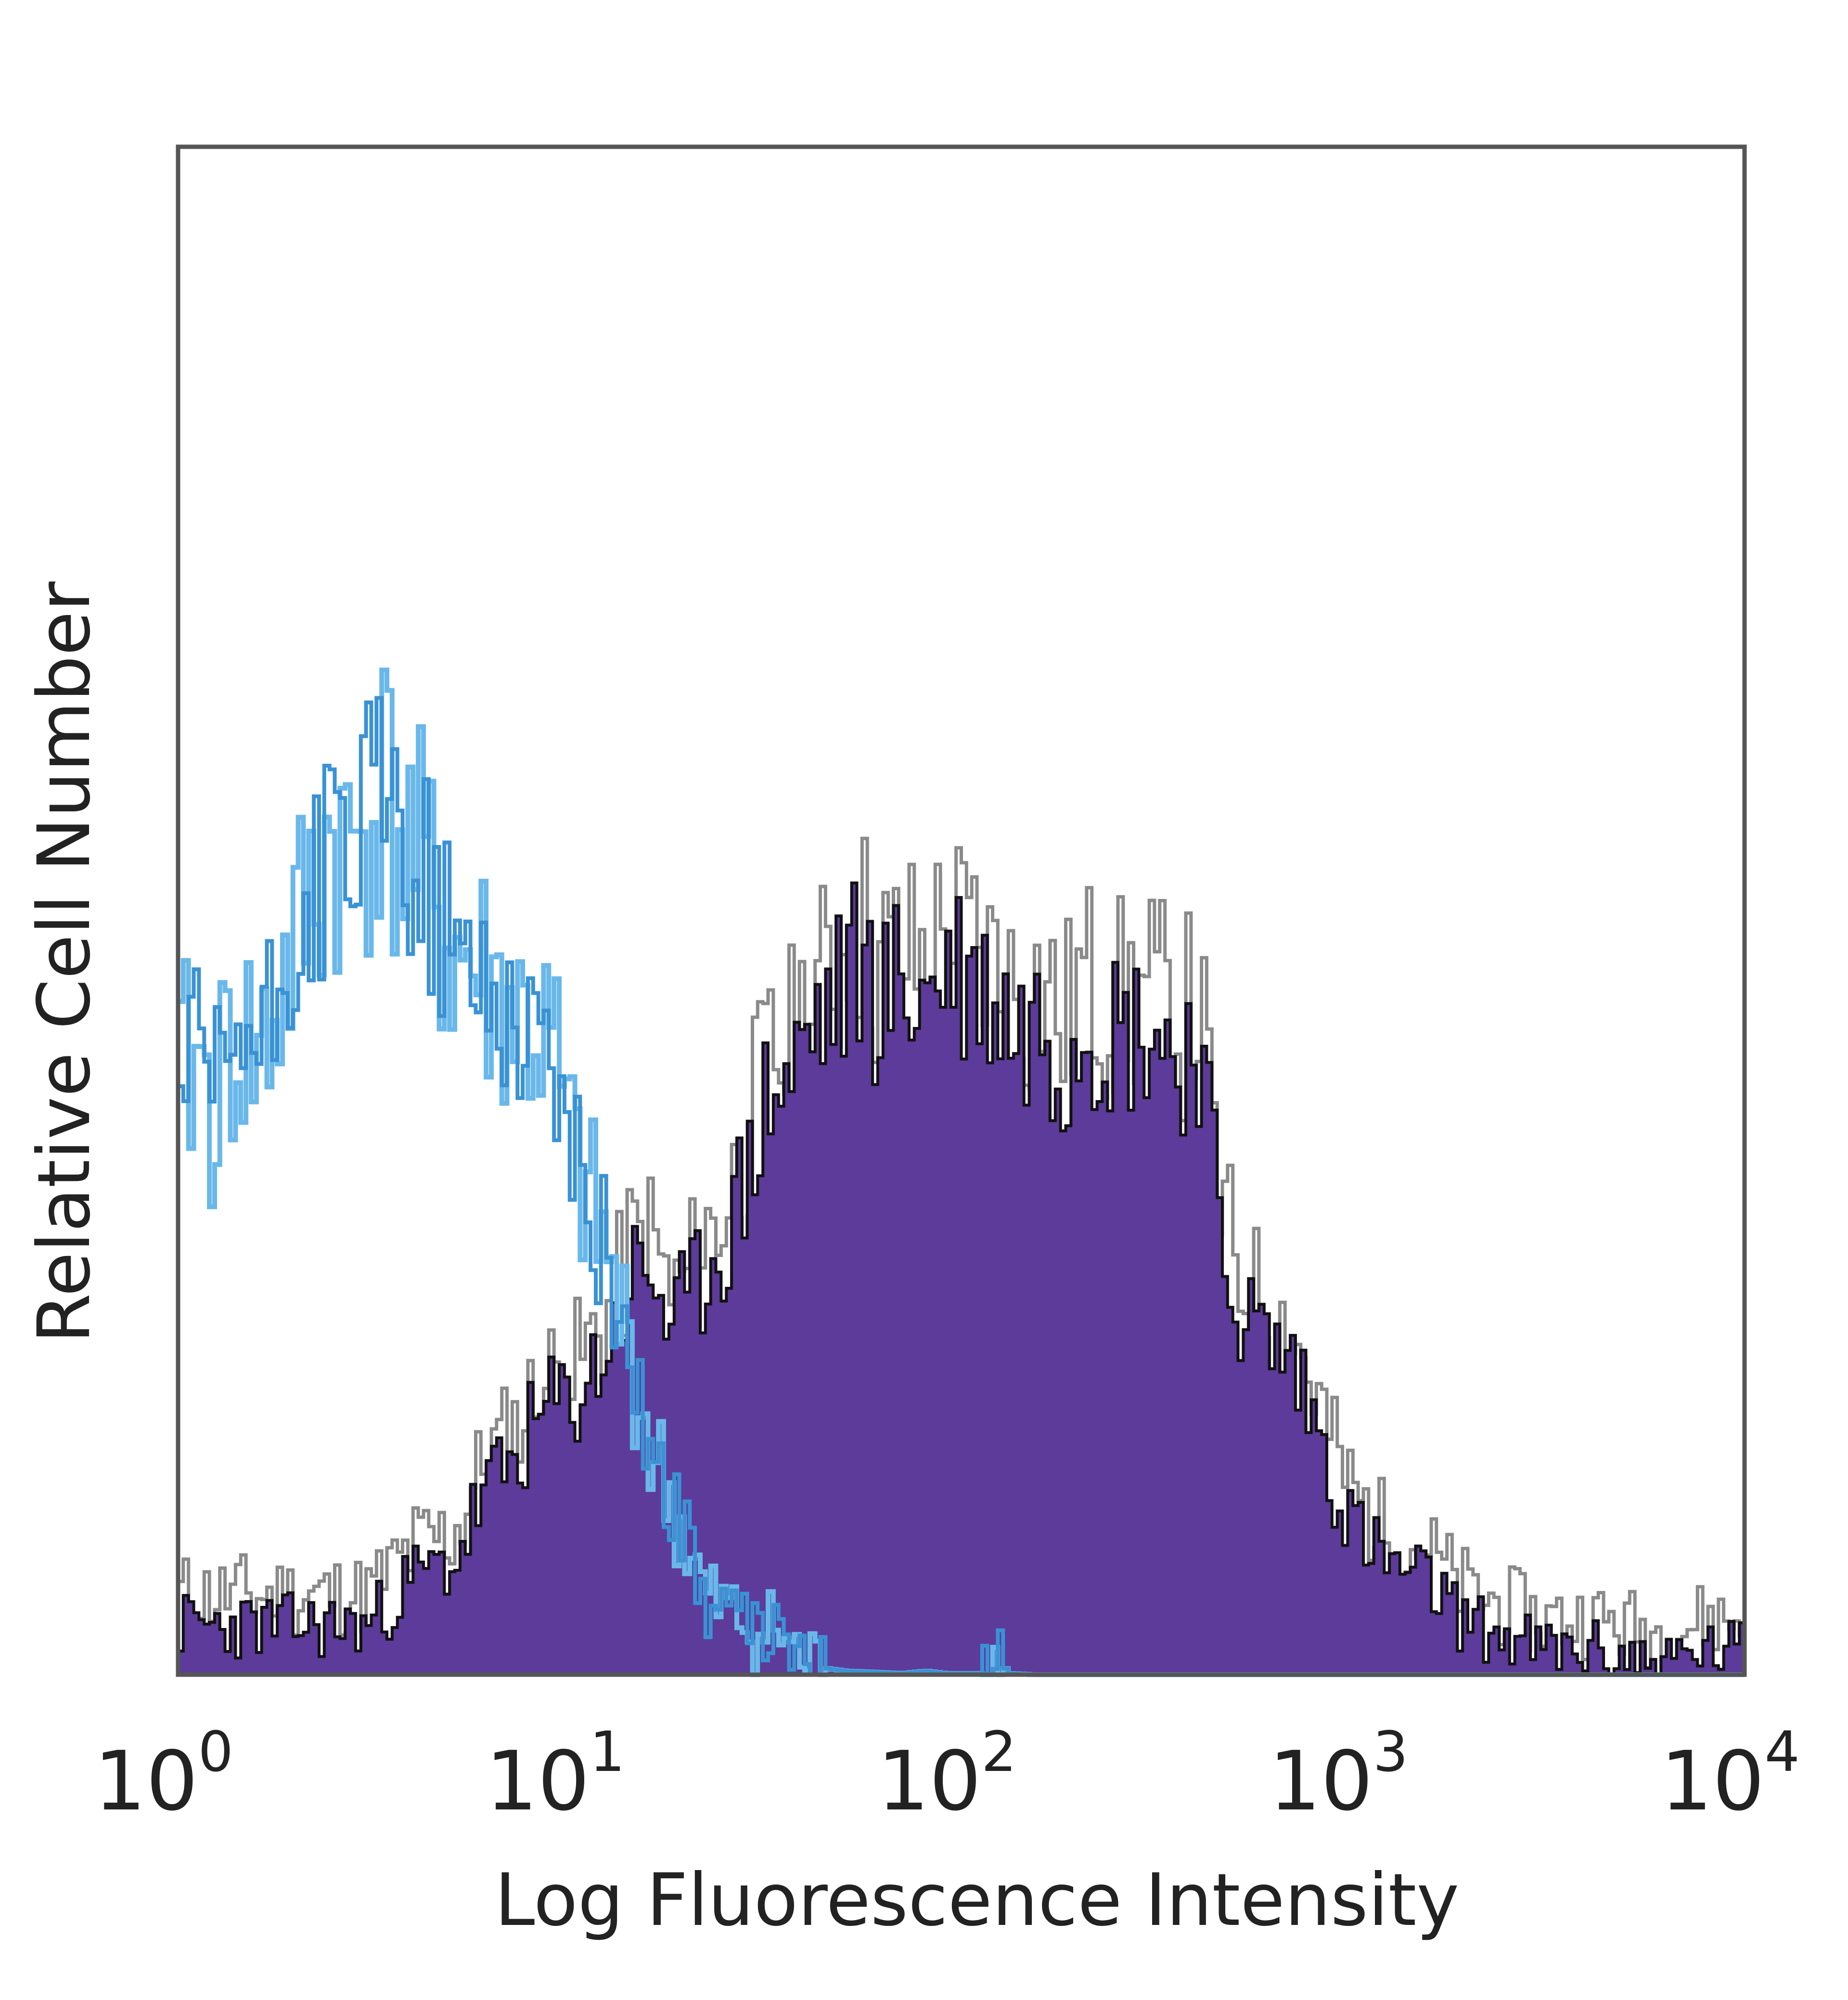 The image size is (1848, 2000). I want to click on x-axis-label: Log Fluorescence Intensity, so click(977, 1900).